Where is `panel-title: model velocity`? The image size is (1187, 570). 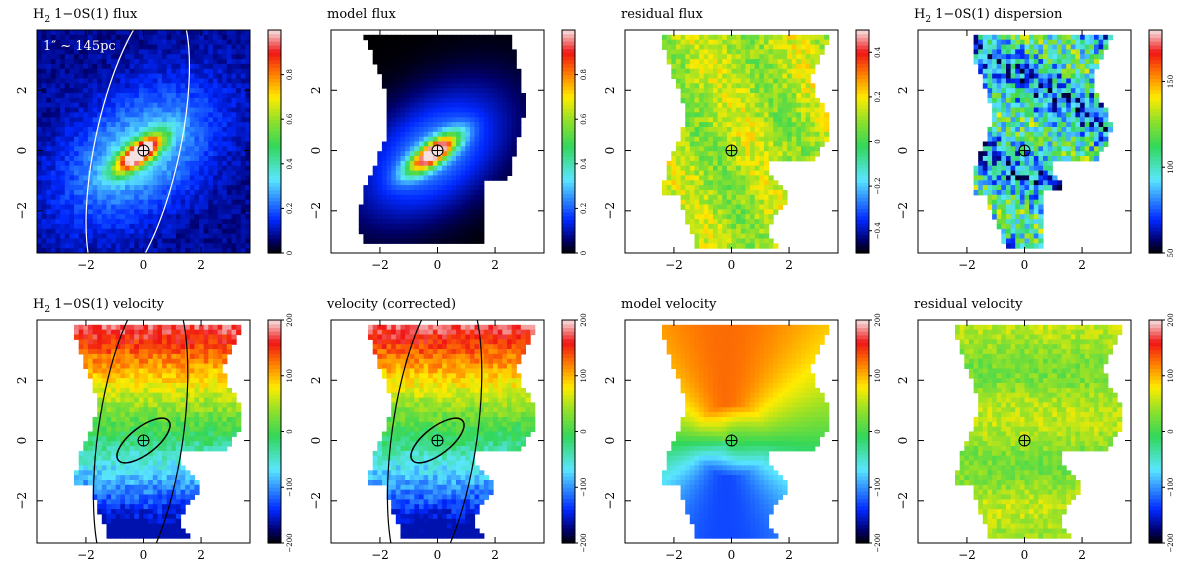 panel-title: model velocity is located at coordinates (669, 304).